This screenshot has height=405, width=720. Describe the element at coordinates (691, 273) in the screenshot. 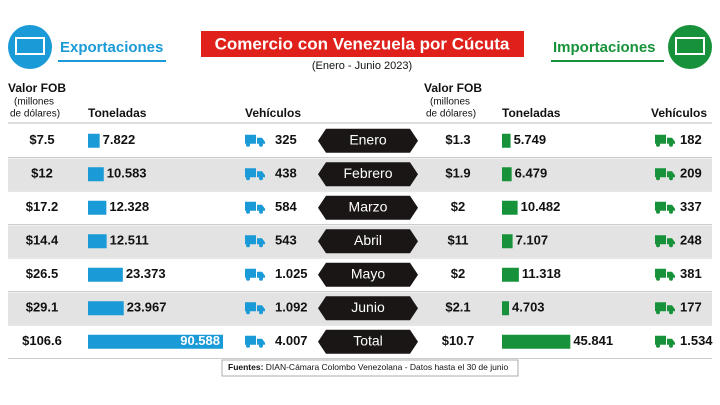

I see `vehicles-value: 381` at that location.